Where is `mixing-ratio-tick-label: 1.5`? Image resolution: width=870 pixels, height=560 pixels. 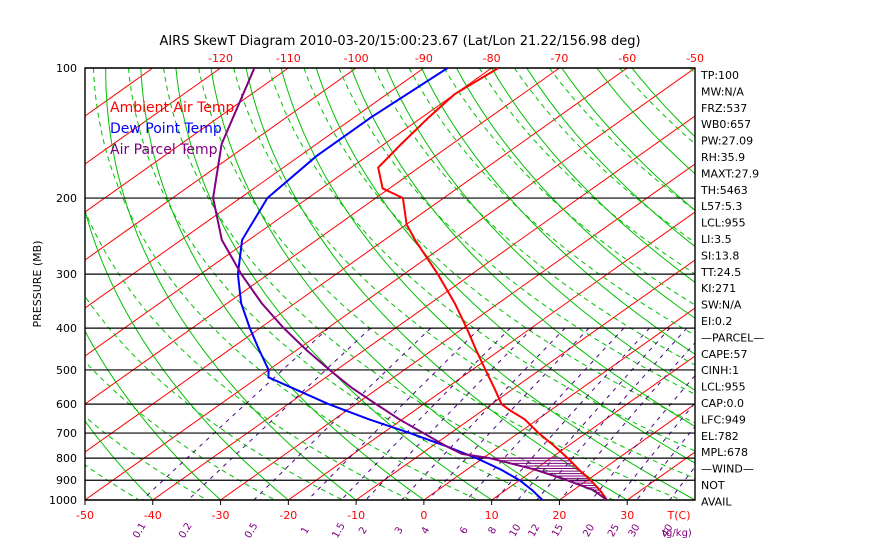 mixing-ratio-tick-label: 1.5 is located at coordinates (338, 530).